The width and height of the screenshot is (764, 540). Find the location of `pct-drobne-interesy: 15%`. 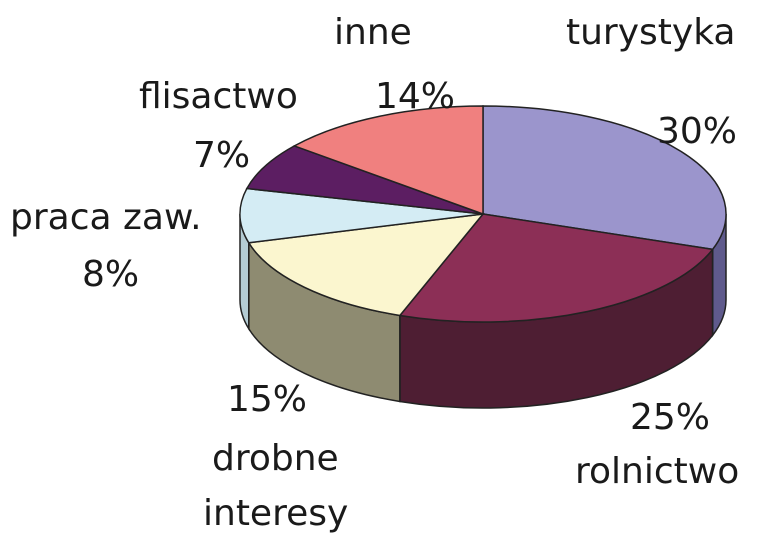

pct-drobne-interesy: 15% is located at coordinates (267, 399).